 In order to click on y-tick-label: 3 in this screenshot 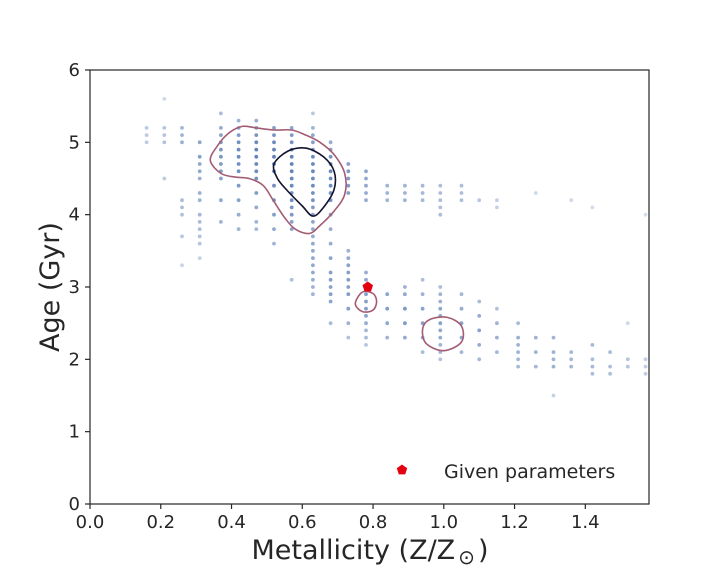, I will do `click(74, 287)`.